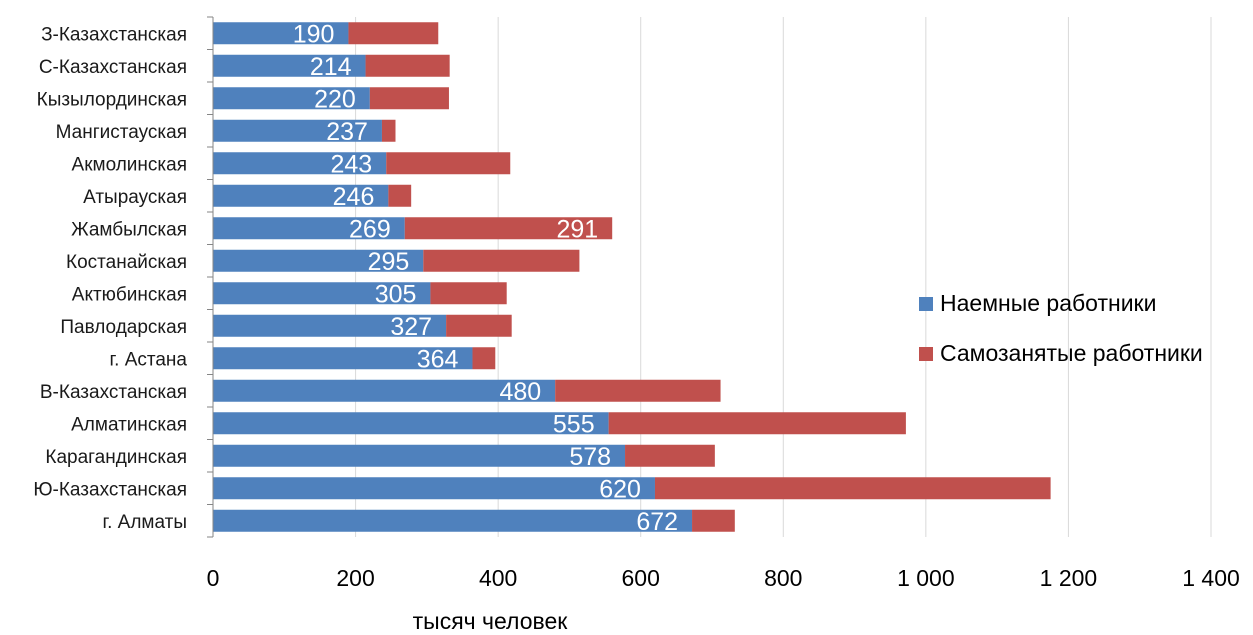 The width and height of the screenshot is (1253, 635). I want to click on data-label: 291, so click(577, 229).